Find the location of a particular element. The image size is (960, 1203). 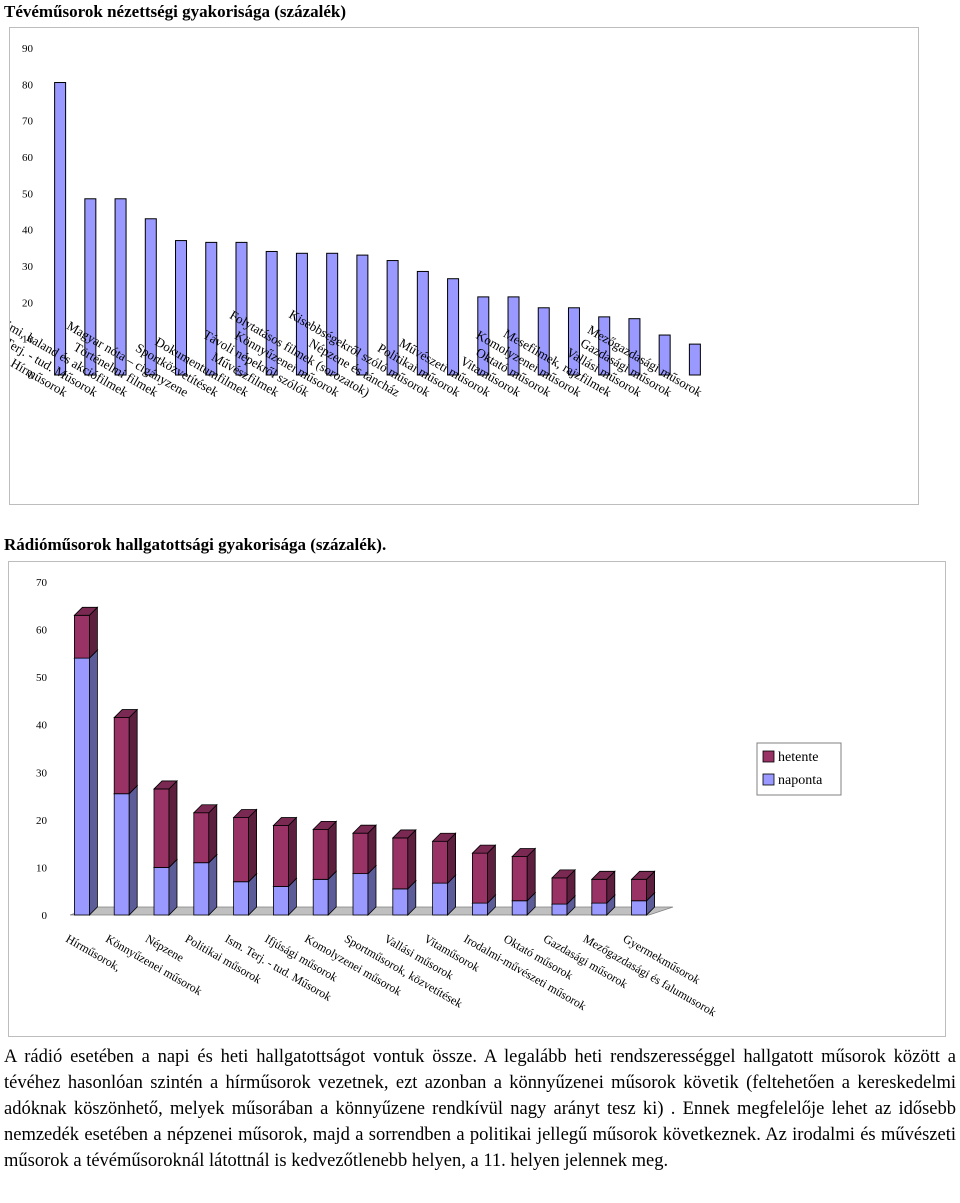

legend-swatch-naponta is located at coordinates (768, 779).